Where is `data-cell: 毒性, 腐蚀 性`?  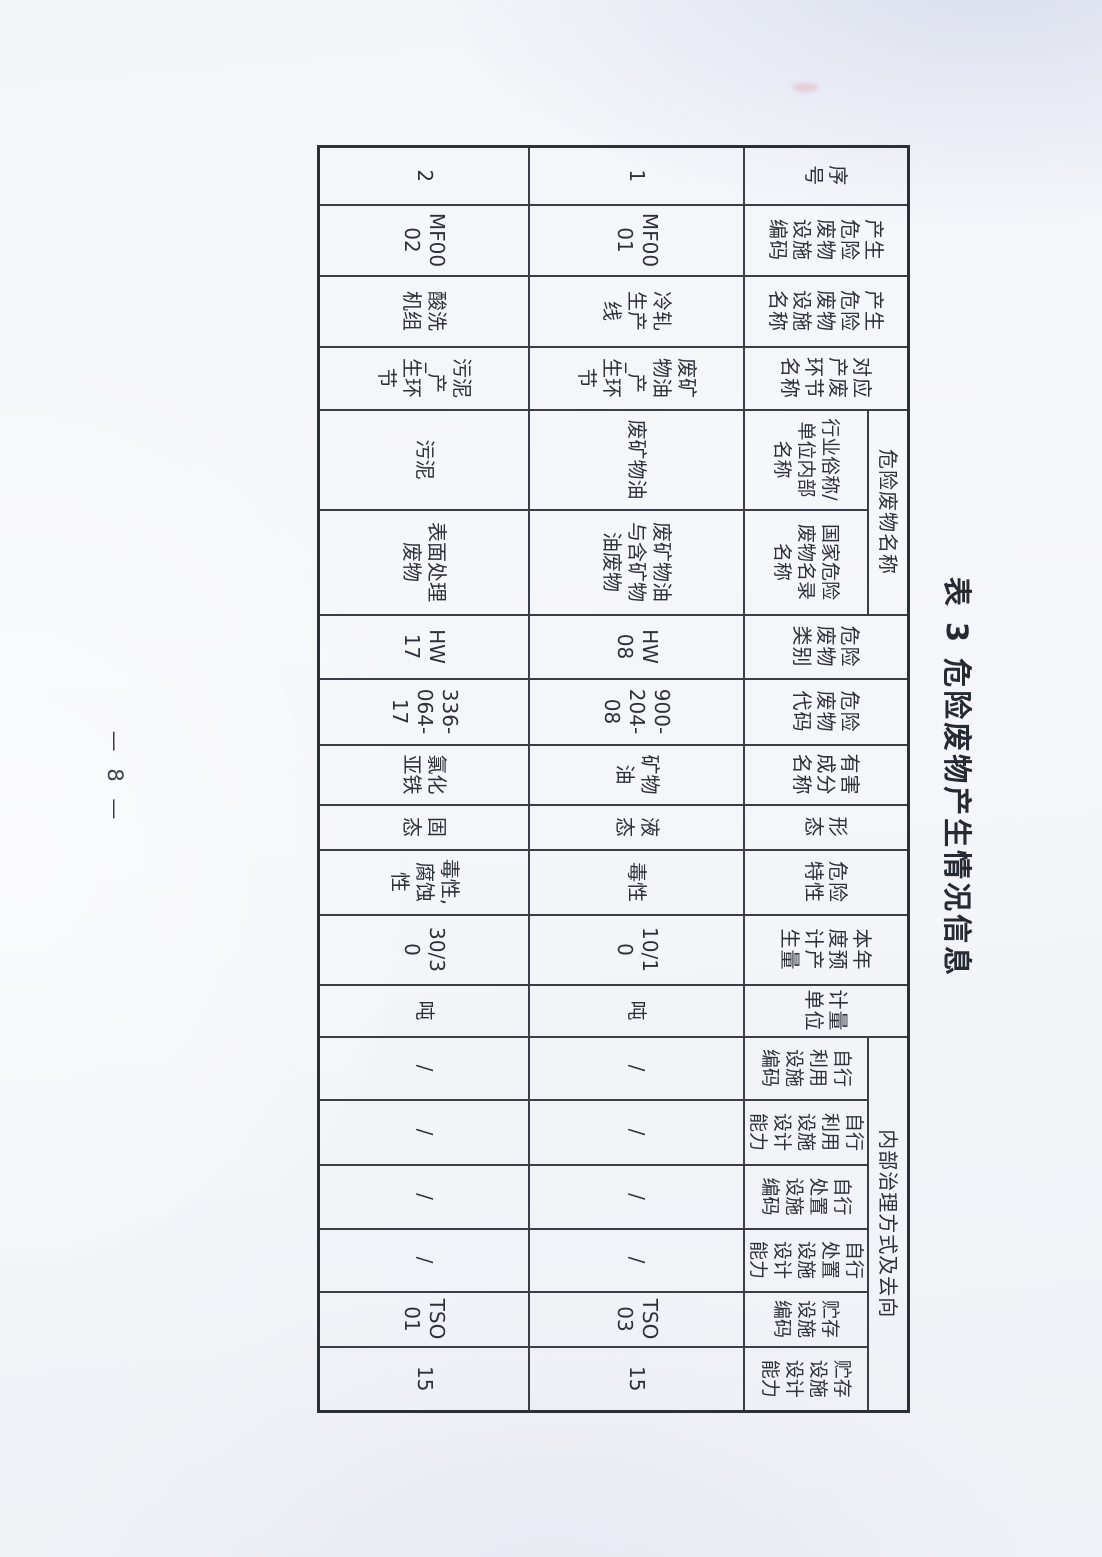 data-cell: 毒性, 腐蚀 性 is located at coordinates (424, 882).